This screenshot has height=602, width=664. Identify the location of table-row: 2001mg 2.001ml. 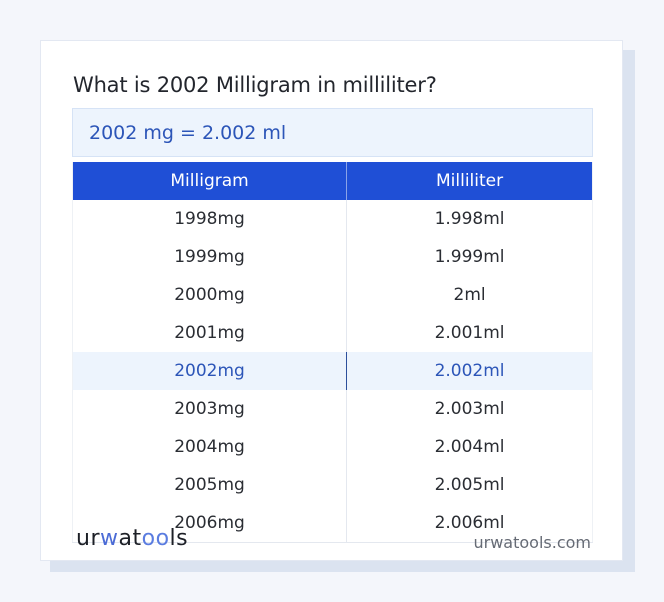
(332, 333).